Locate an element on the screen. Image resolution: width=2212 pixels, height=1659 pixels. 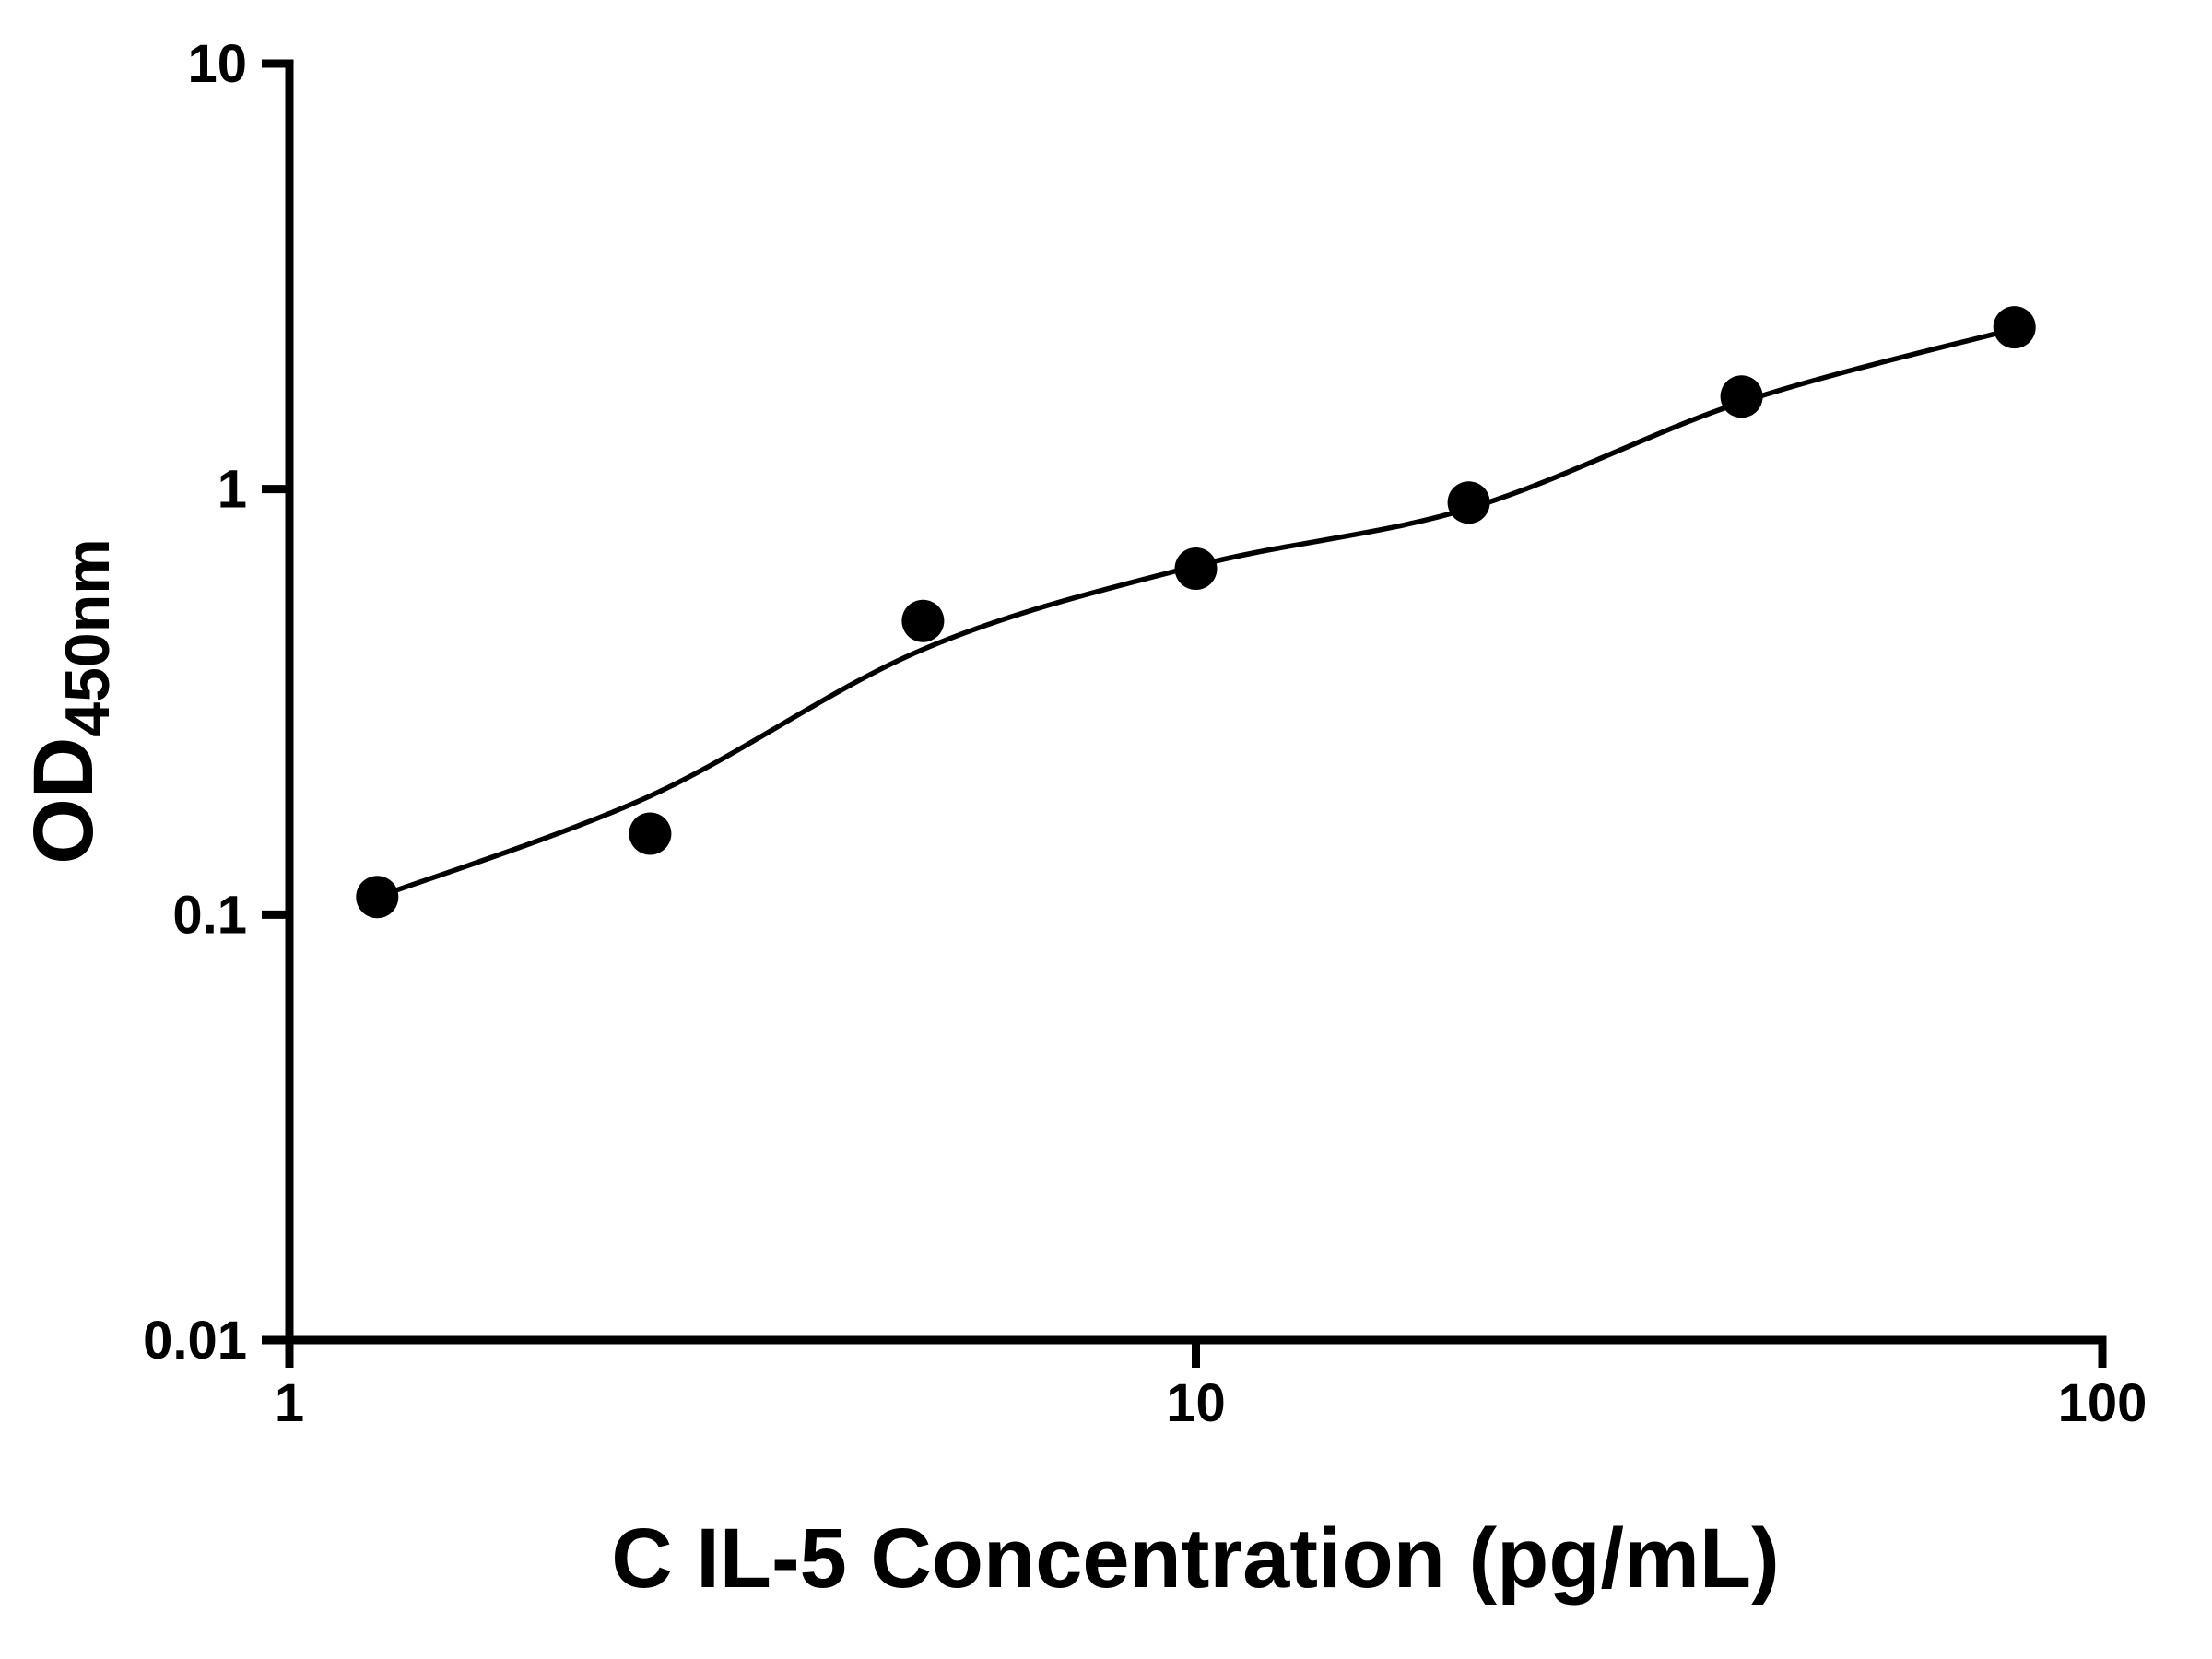
y-tick-label: 10 is located at coordinates (217, 64).